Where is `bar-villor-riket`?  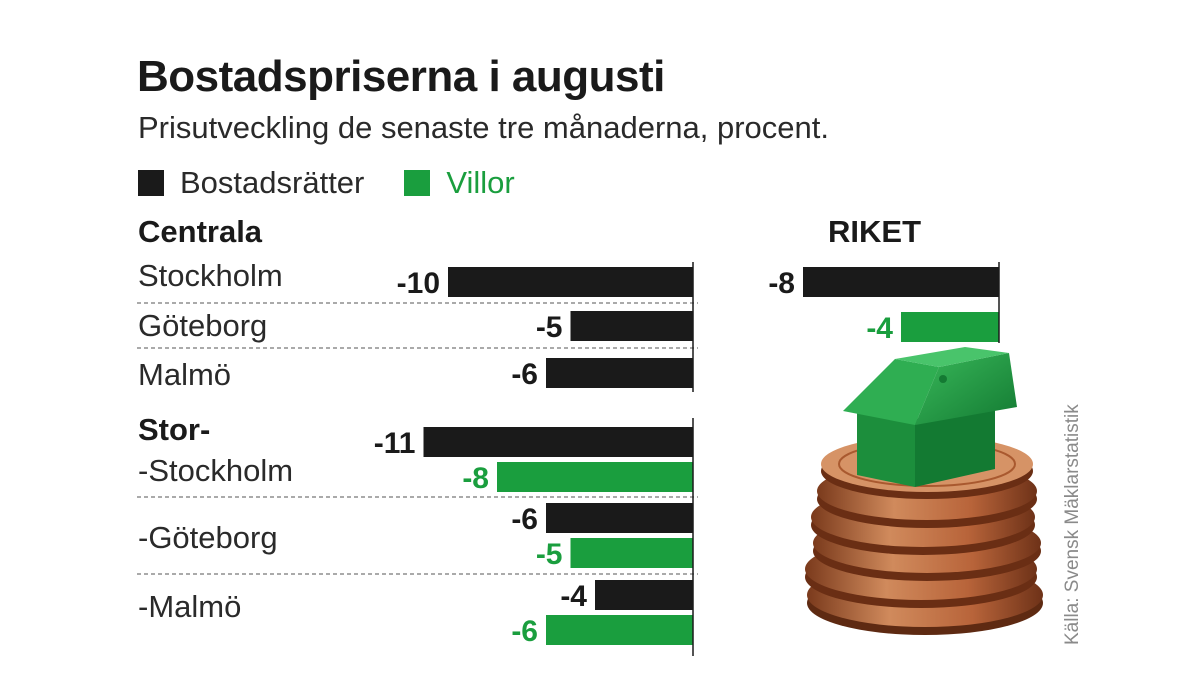
bar-villor-riket is located at coordinates (950, 327).